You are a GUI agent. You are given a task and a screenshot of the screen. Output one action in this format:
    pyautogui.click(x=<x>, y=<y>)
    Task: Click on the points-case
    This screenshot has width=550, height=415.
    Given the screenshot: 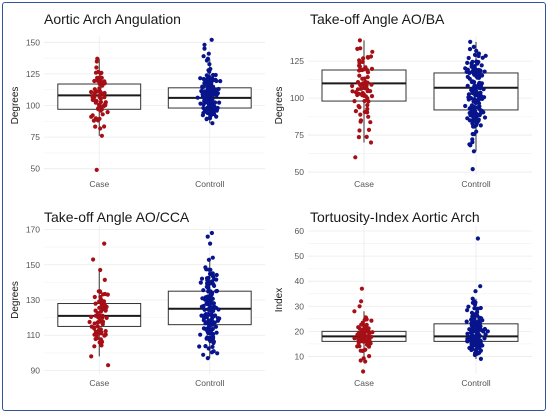 What is the action you would take?
    pyautogui.click(x=363, y=330)
    